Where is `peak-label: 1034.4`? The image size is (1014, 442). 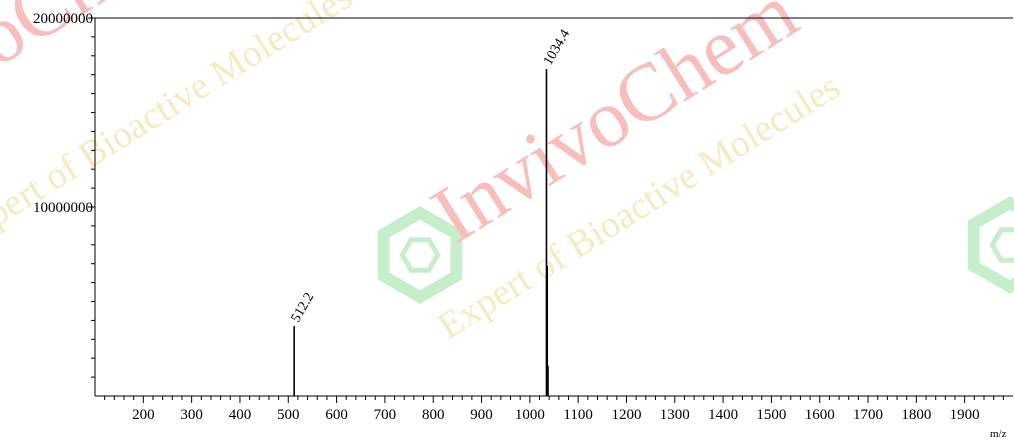 peak-label: 1034.4 is located at coordinates (557, 47).